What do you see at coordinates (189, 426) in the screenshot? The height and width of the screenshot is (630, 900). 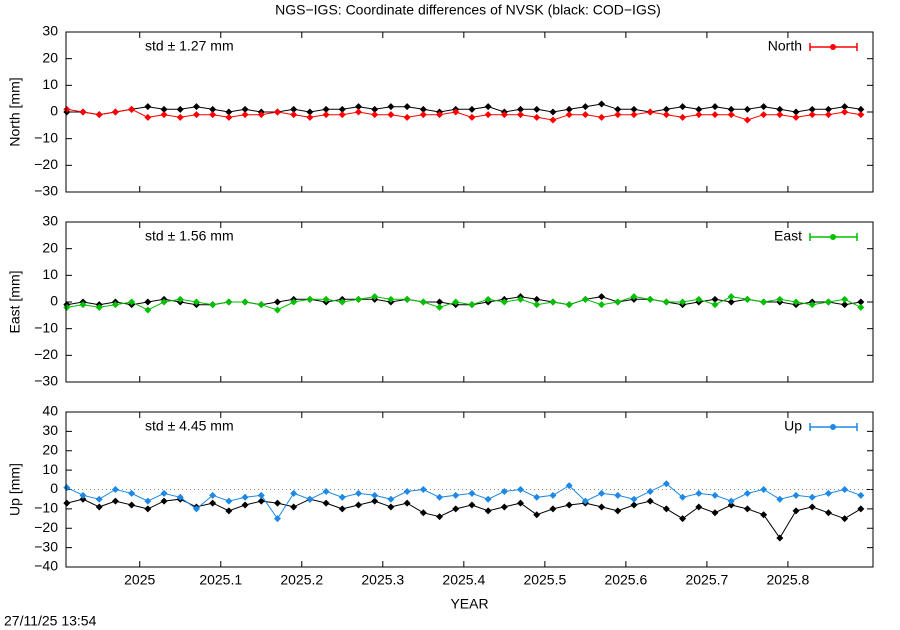 I see `std-annotation: std ± 4.45 mm` at bounding box center [189, 426].